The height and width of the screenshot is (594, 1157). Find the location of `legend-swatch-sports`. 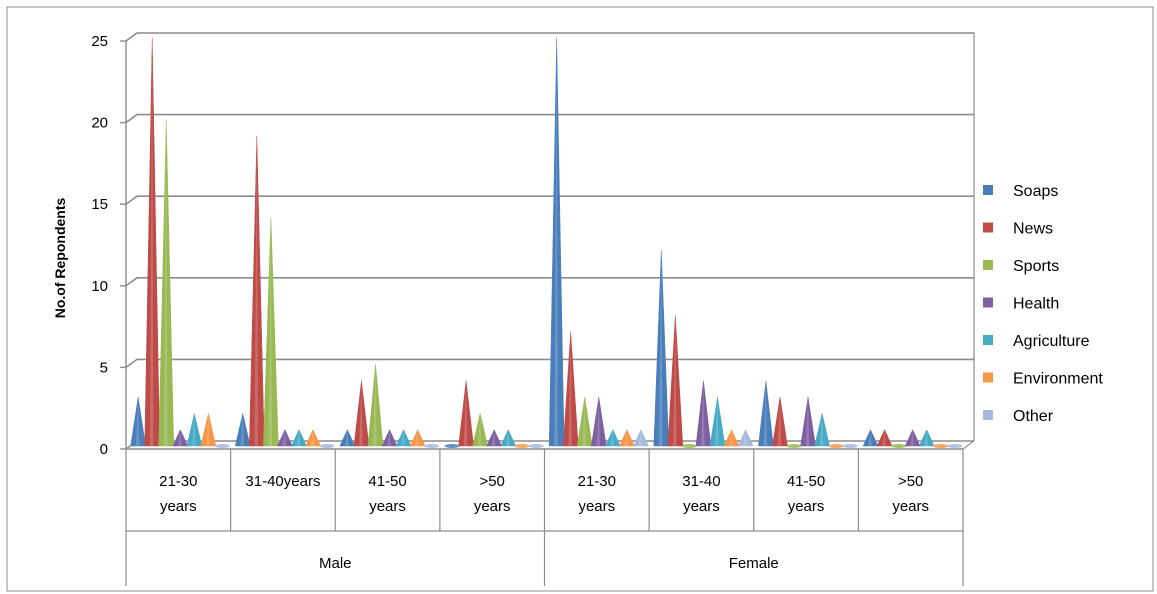

legend-swatch-sports is located at coordinates (988, 265).